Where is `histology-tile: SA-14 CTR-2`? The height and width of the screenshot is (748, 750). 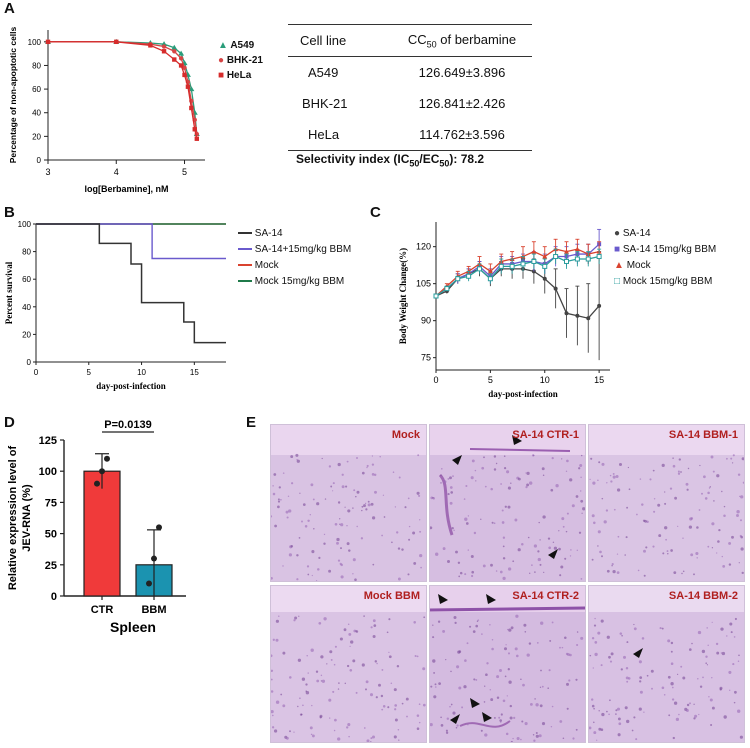
histology-tile: SA-14 CTR-2 is located at coordinates (507, 664).